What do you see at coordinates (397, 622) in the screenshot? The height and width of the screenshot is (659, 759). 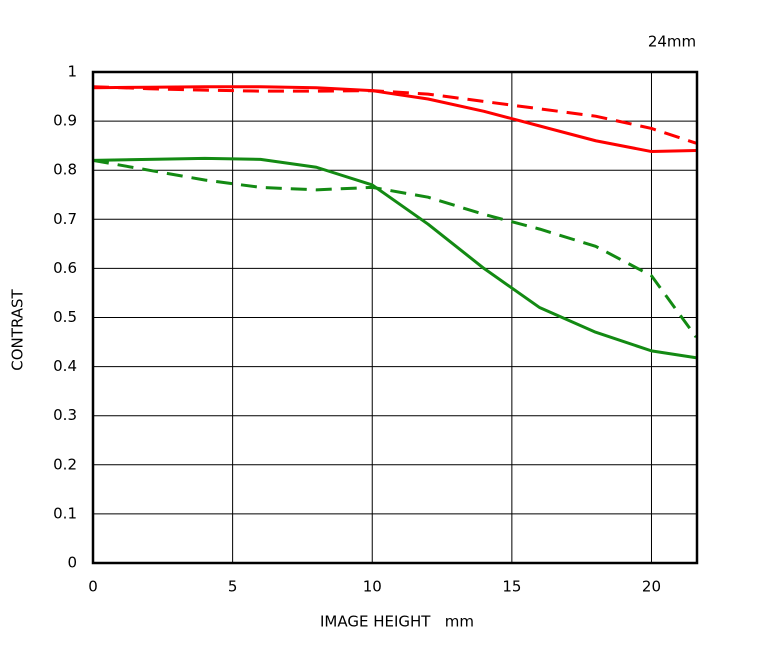 I see `x-axis-label: IMAGE HEIGHT mm` at bounding box center [397, 622].